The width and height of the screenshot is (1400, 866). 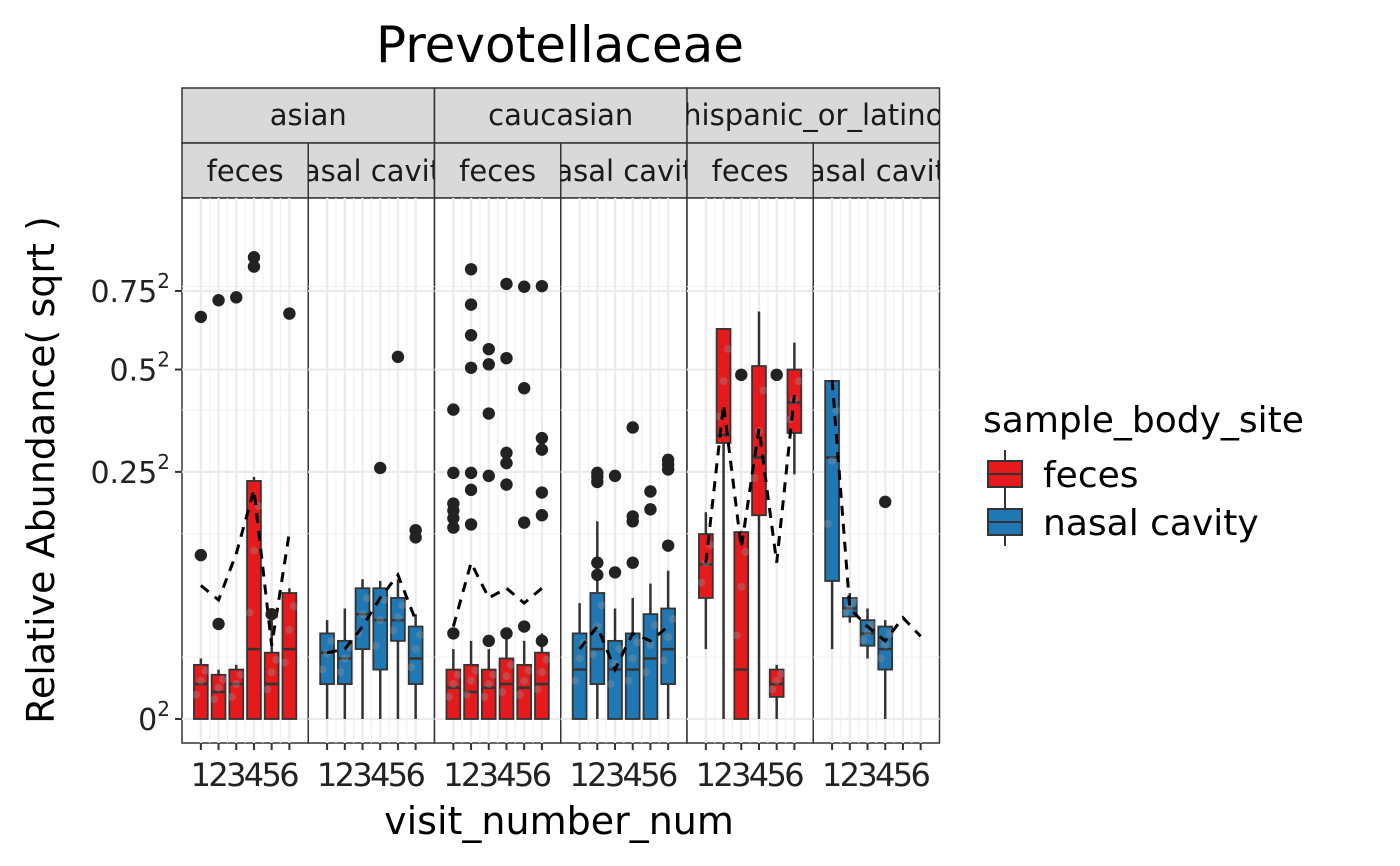 I want to click on legend-label: nasal cavity, so click(x=1151, y=523).